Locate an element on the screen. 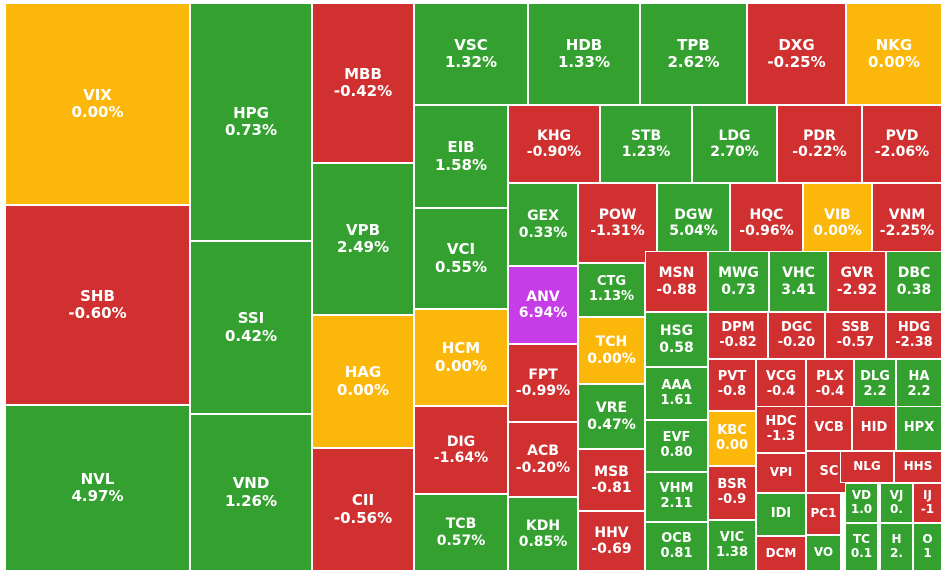  tile-vcb: VCB is located at coordinates (829, 428).